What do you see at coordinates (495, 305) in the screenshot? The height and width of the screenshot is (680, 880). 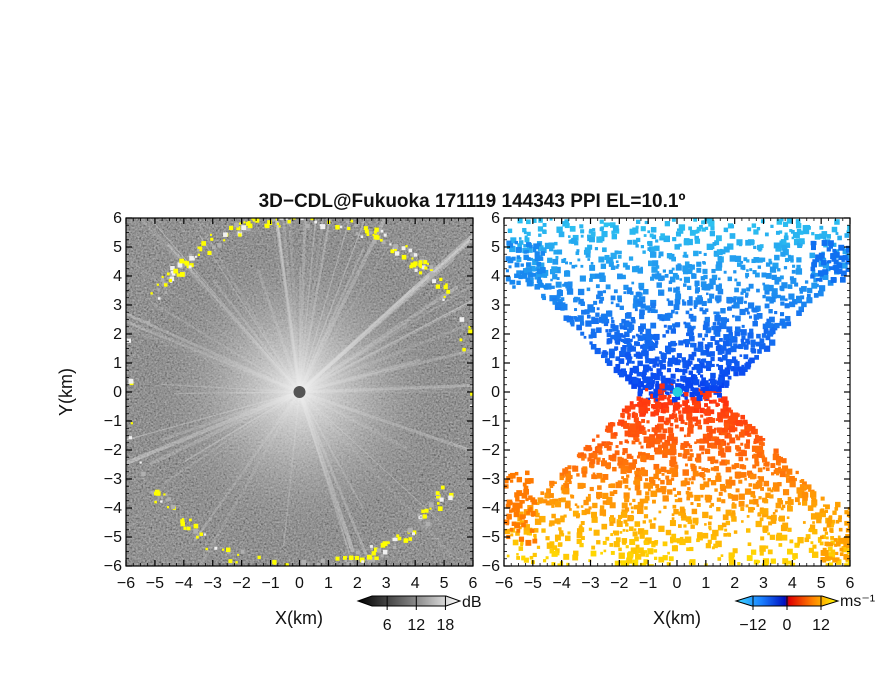 I see `doppler-y-tick-label: 3` at bounding box center [495, 305].